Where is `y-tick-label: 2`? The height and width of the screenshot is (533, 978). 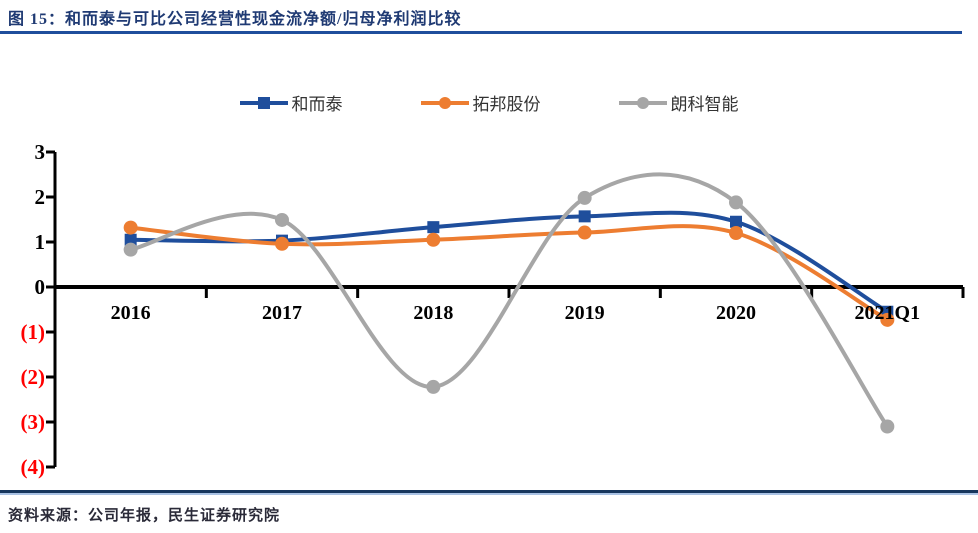 y-tick-label: 2 is located at coordinates (40, 197).